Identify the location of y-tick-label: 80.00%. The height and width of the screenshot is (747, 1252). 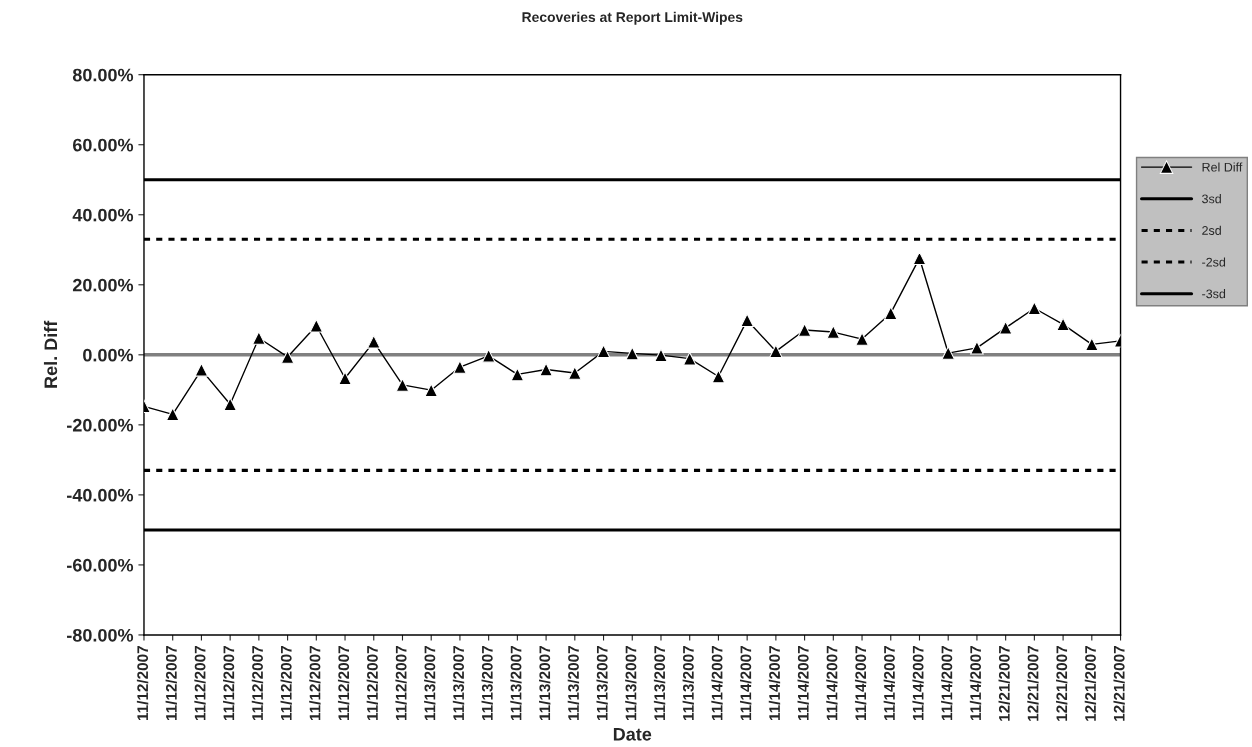
(103, 75).